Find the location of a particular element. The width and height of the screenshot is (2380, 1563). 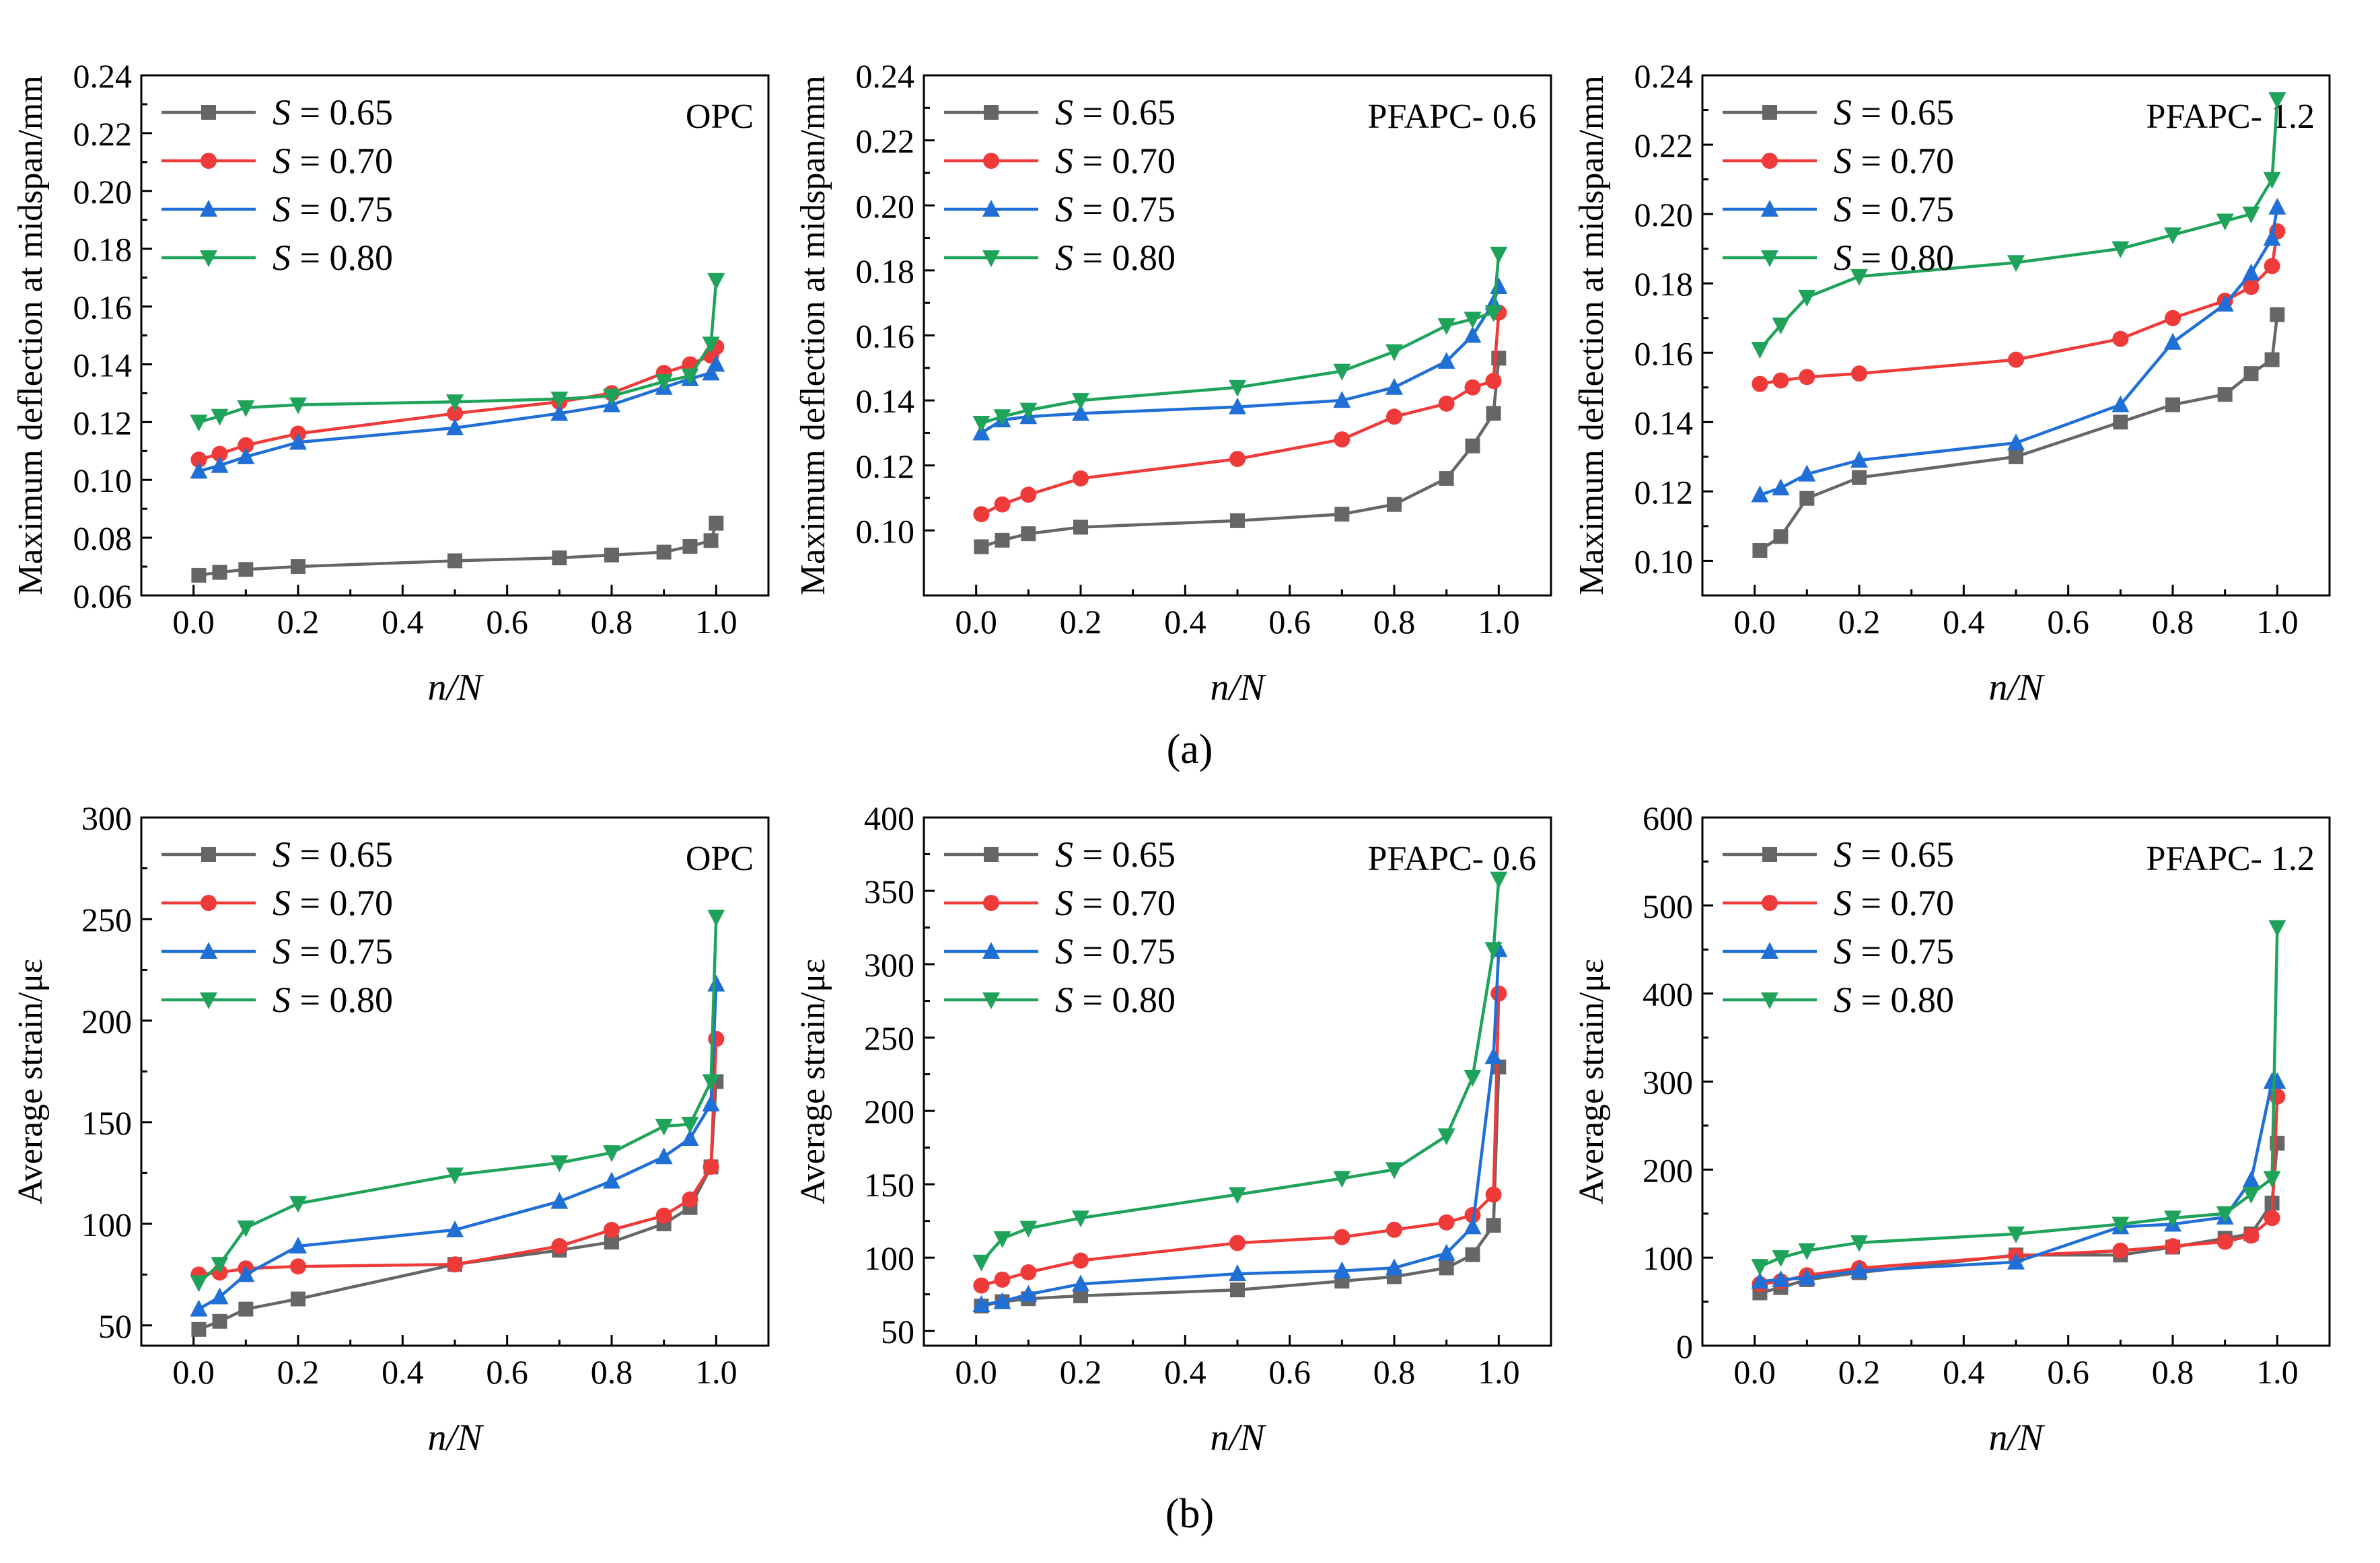

series-0.80 is located at coordinates (1240, 339).